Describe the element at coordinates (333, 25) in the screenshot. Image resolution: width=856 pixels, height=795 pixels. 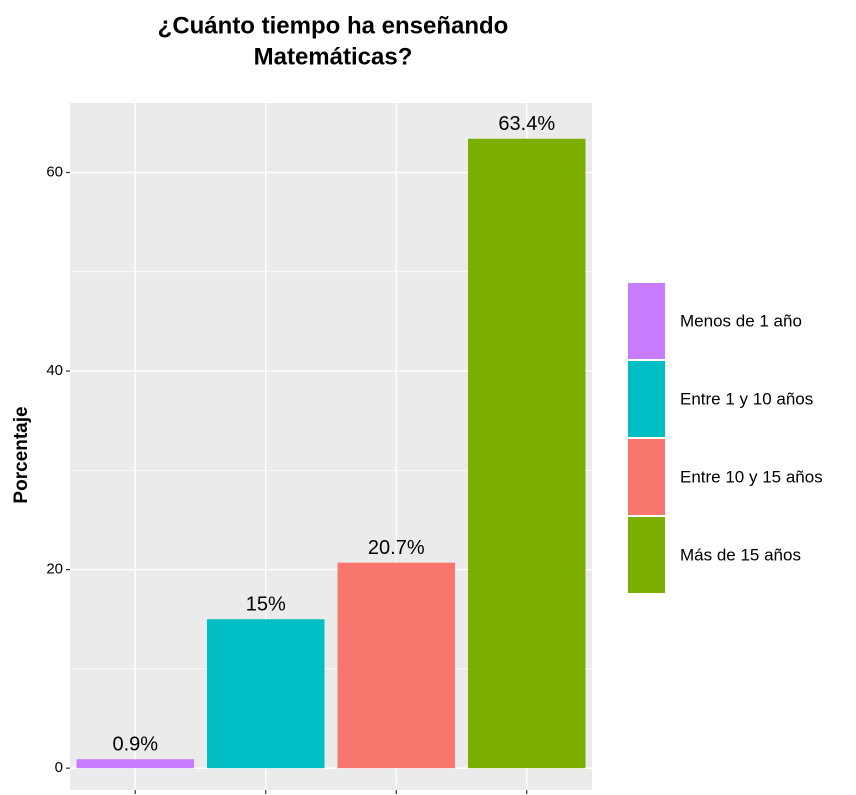
I see `chart-title: ¿Cuánto tiempo ha enseñando` at that location.